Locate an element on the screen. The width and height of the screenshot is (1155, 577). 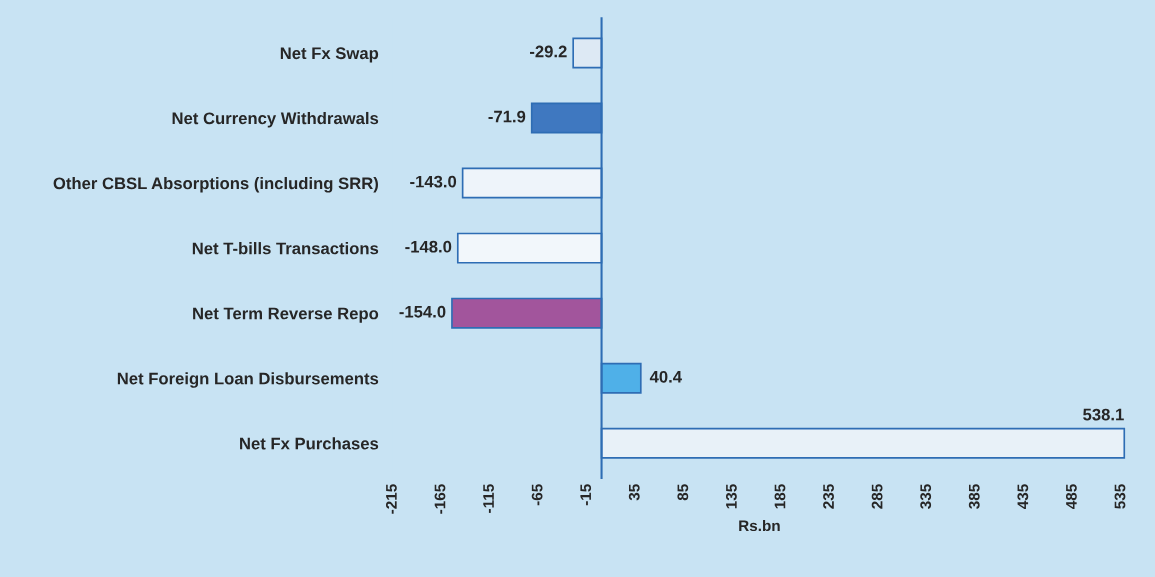
data-label: -154.0 is located at coordinates (422, 311).